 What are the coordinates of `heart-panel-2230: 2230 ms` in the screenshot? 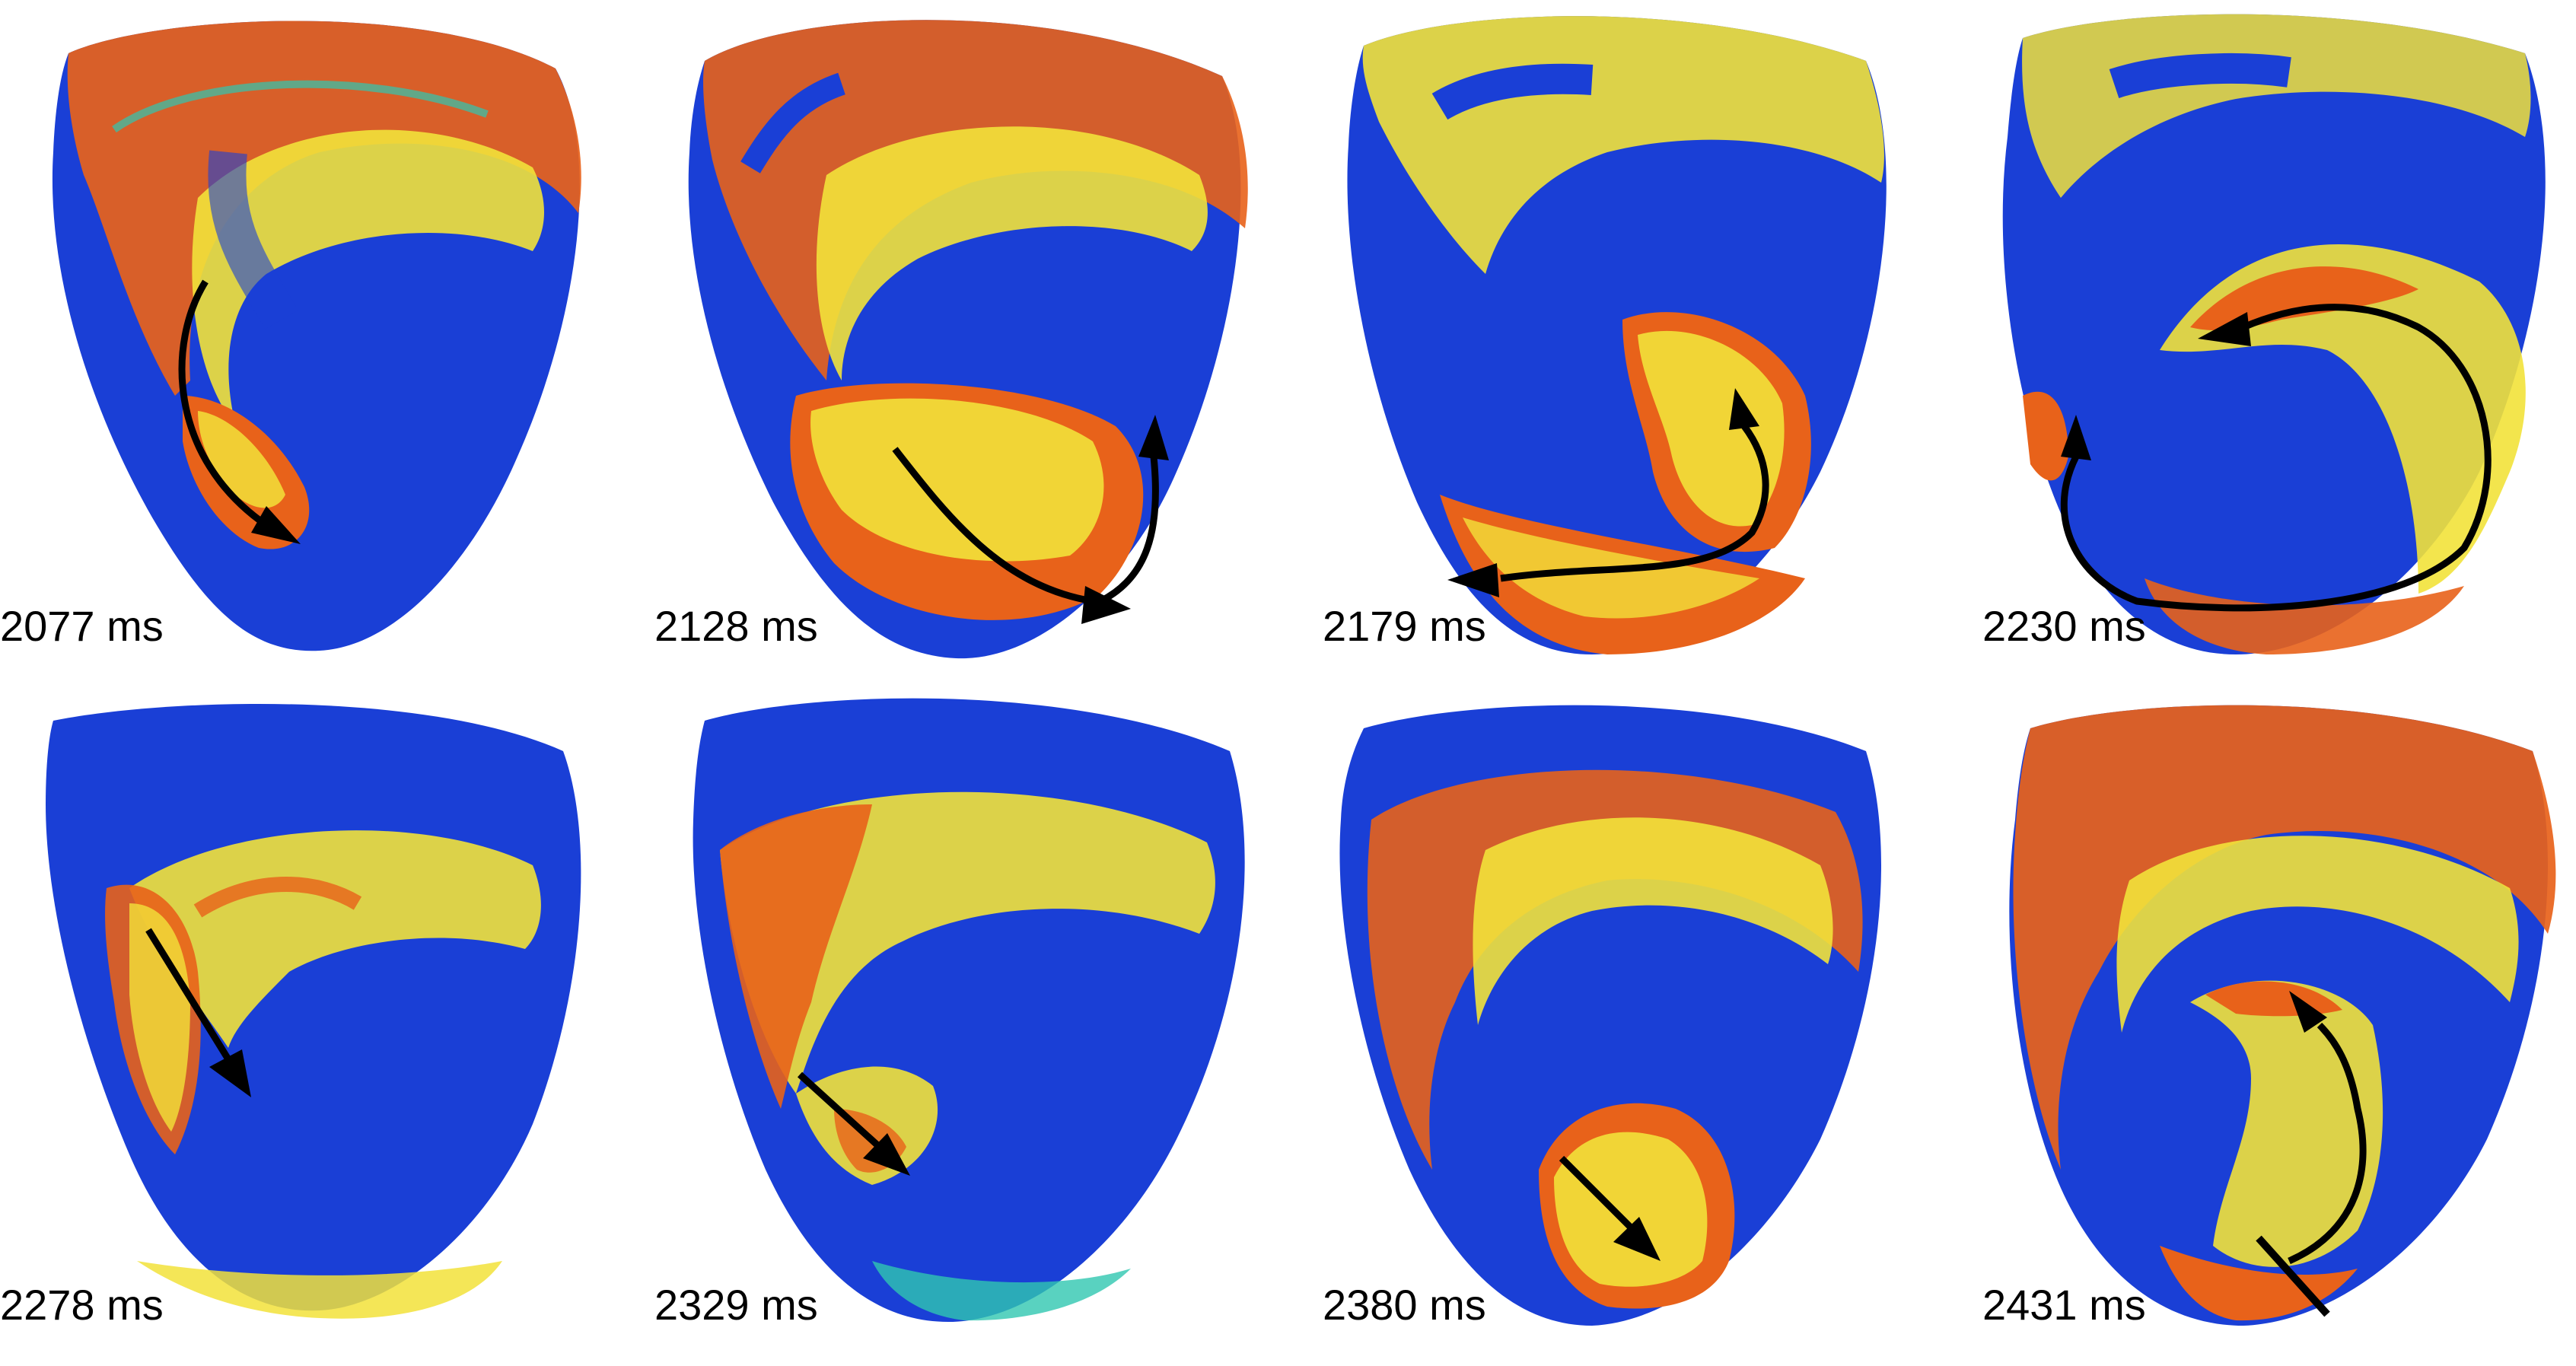 It's located at (2253, 341).